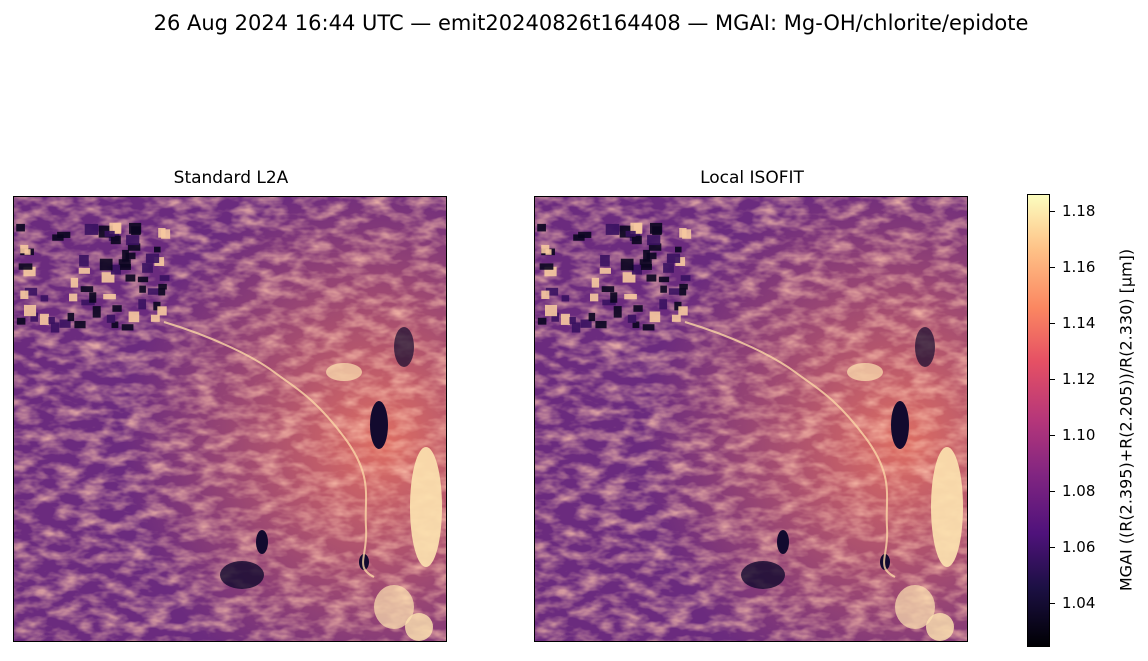 Image resolution: width=1148 pixels, height=661 pixels. What do you see at coordinates (838, 458) in the screenshot?
I see `heatmap-low-features` at bounding box center [838, 458].